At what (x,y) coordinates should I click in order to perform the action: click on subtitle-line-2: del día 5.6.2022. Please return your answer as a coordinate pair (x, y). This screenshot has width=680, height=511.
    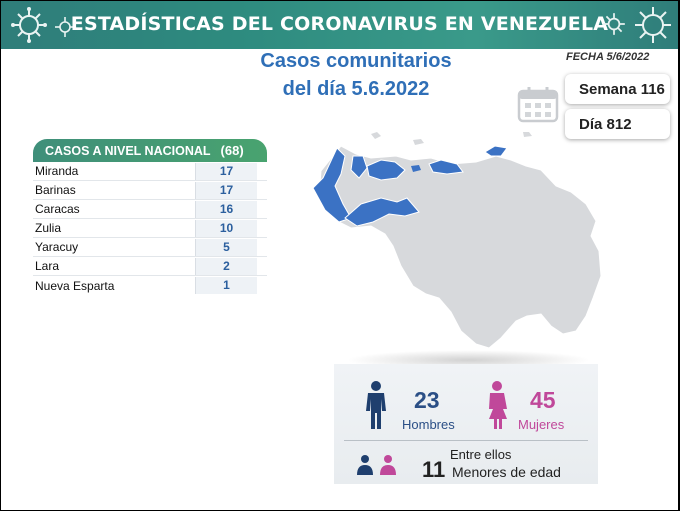
    Looking at the image, I should click on (356, 89).